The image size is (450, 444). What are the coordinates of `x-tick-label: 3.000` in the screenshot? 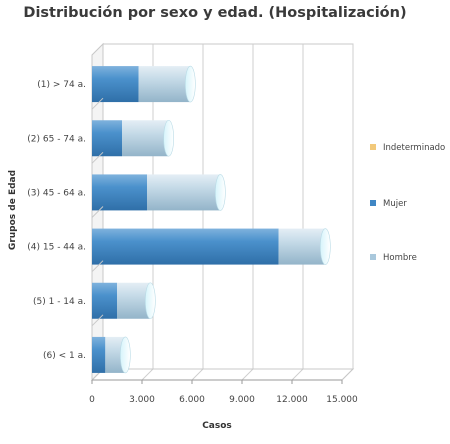 It's located at (142, 400).